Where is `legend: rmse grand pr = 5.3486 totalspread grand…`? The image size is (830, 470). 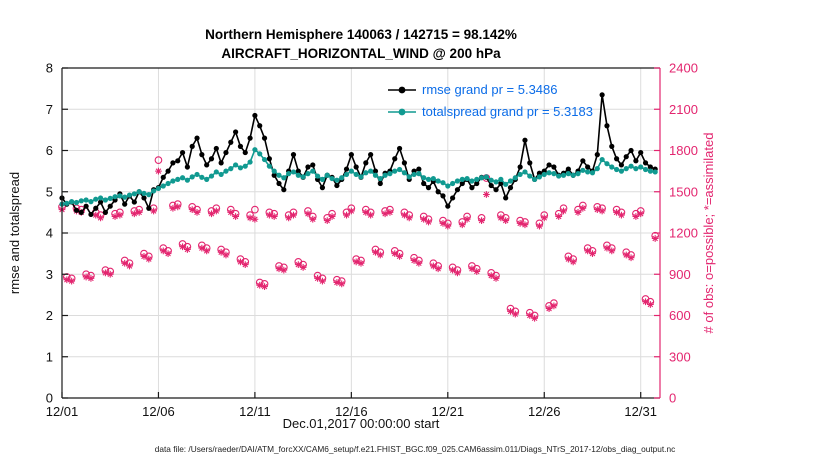 legend: rmse grand pr = 5.3486 totalspread grand… is located at coordinates (490, 100).